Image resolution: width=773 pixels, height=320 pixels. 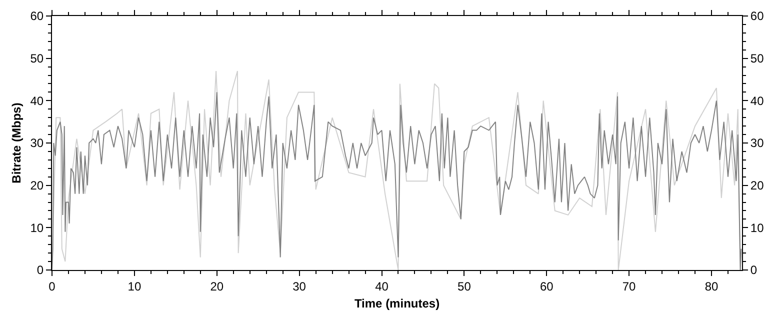 I want to click on x-tick-label: 20, so click(x=217, y=286).